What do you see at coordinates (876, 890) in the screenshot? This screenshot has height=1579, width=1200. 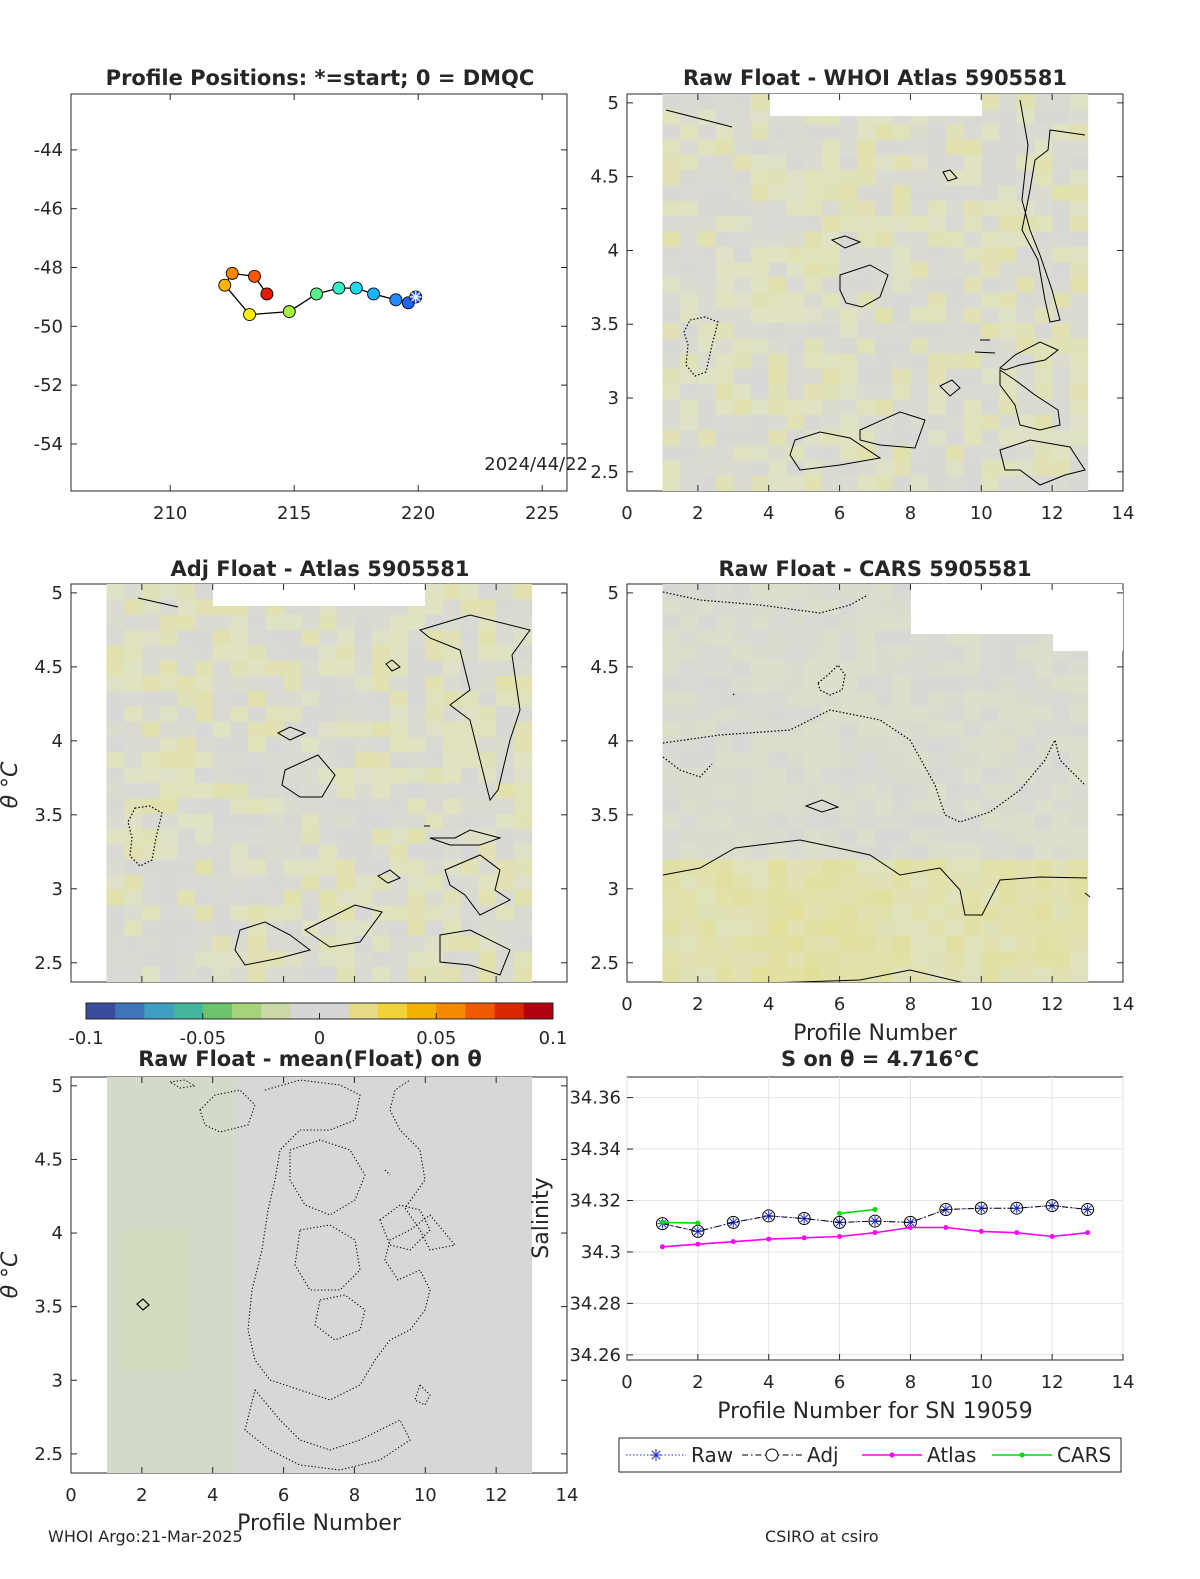 I see `raw-cars-contours` at bounding box center [876, 890].